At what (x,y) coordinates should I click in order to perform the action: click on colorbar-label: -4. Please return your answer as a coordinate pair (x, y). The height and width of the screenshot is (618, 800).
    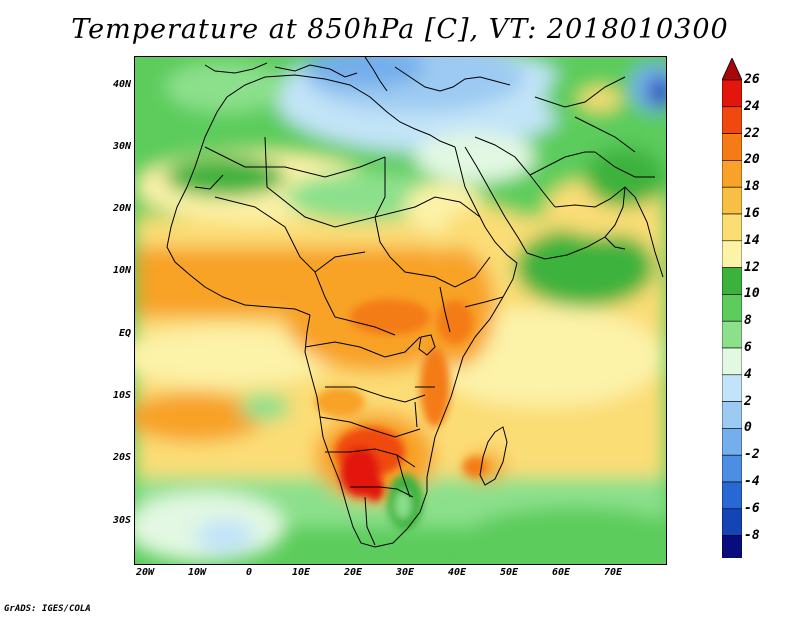
    Looking at the image, I should click on (752, 481).